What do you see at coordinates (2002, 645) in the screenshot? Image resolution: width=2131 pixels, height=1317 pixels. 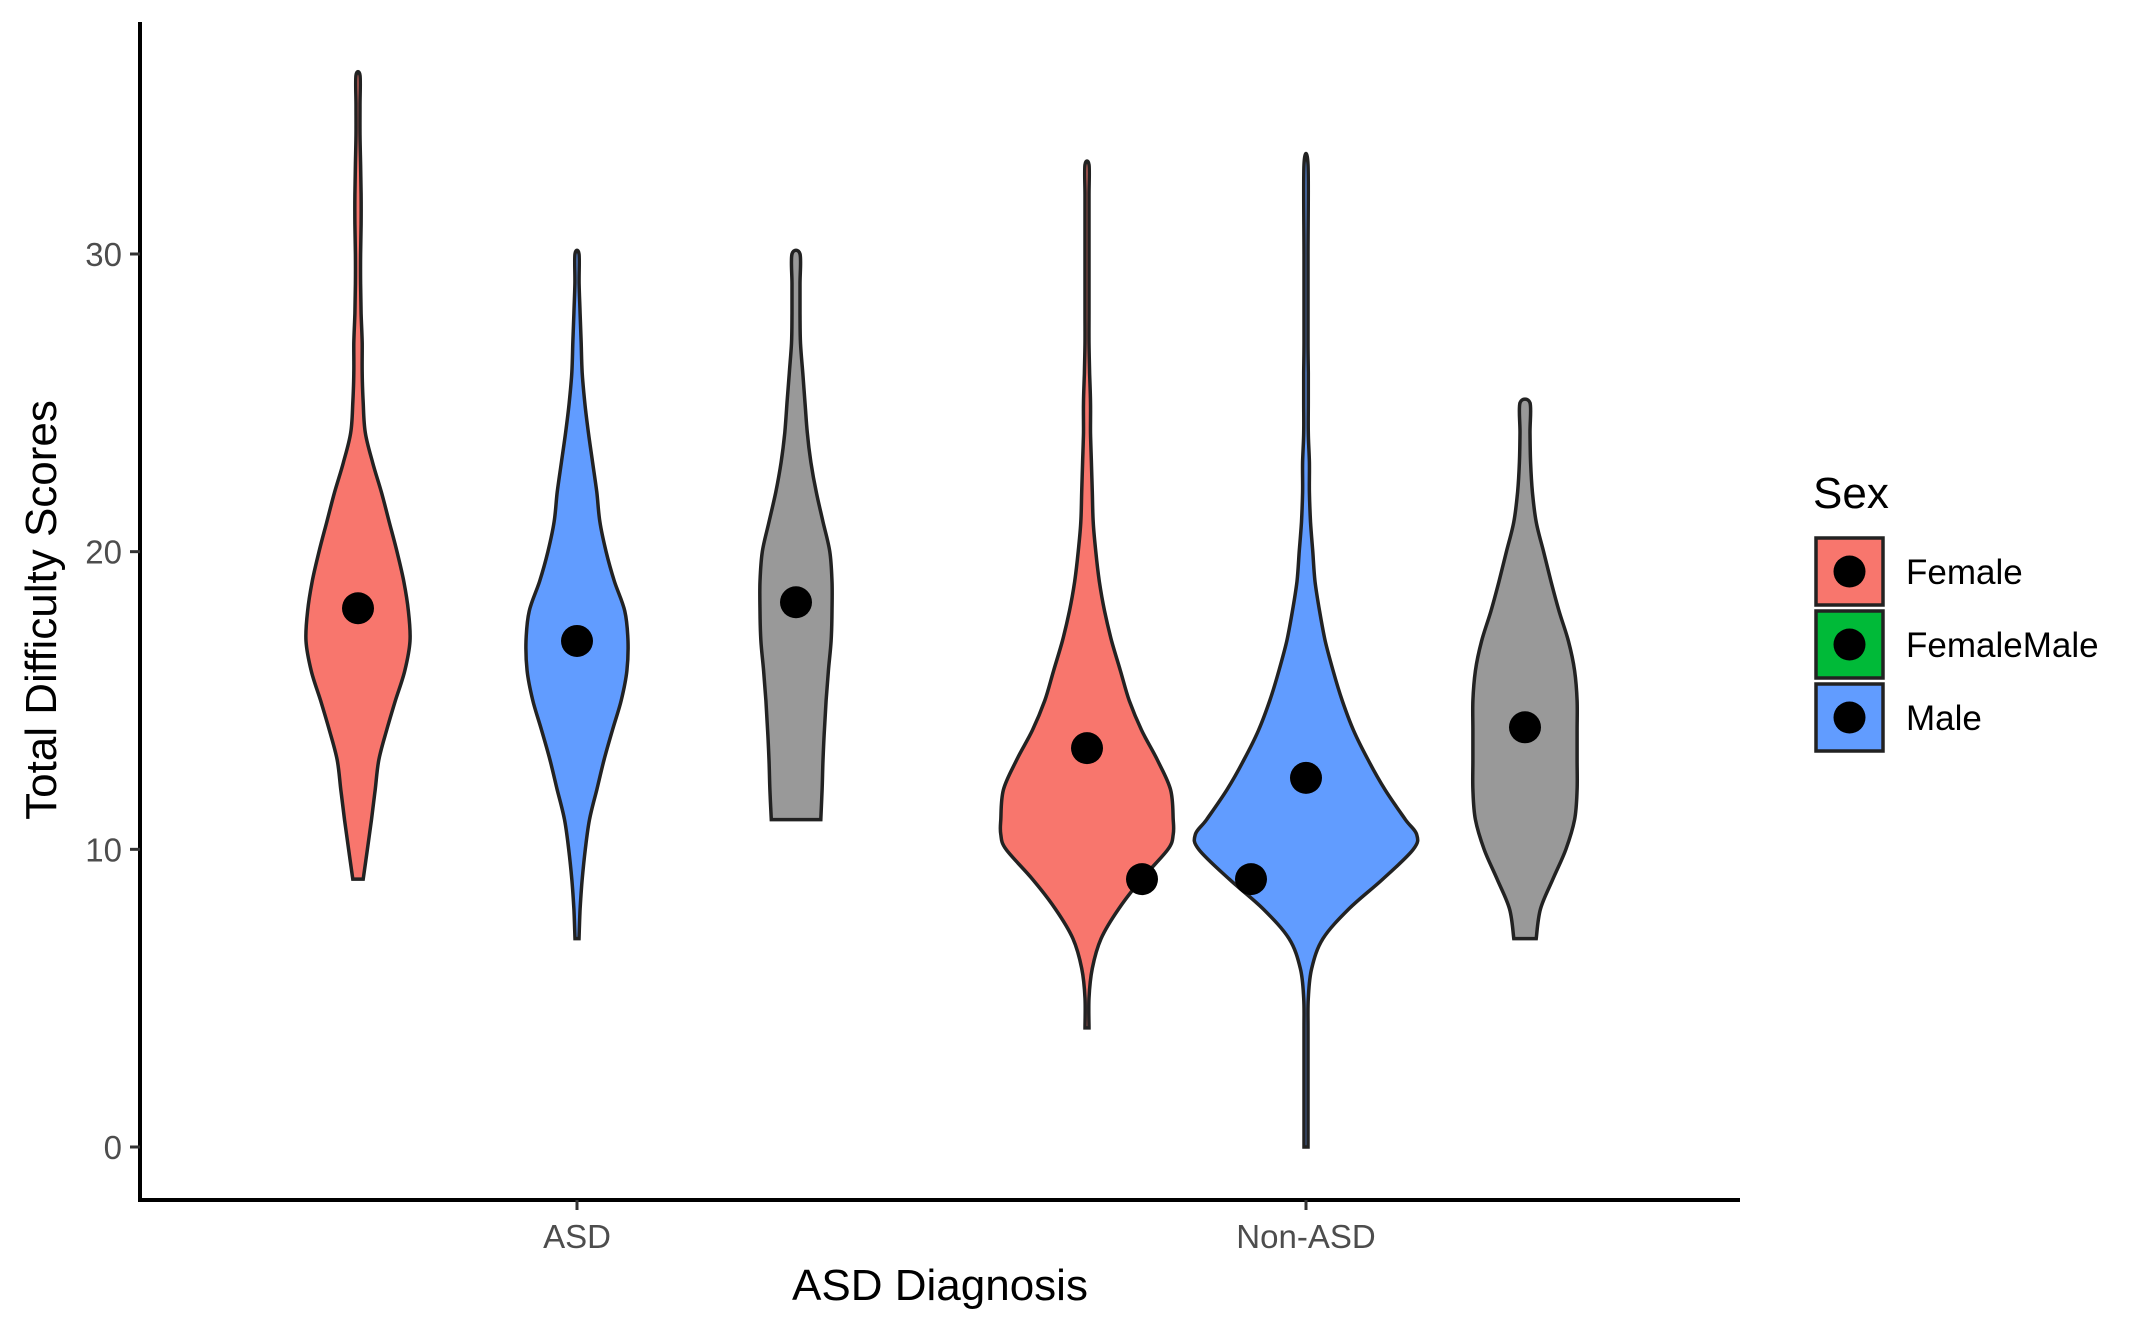 I see `legend-label: FemaleMale` at bounding box center [2002, 645].